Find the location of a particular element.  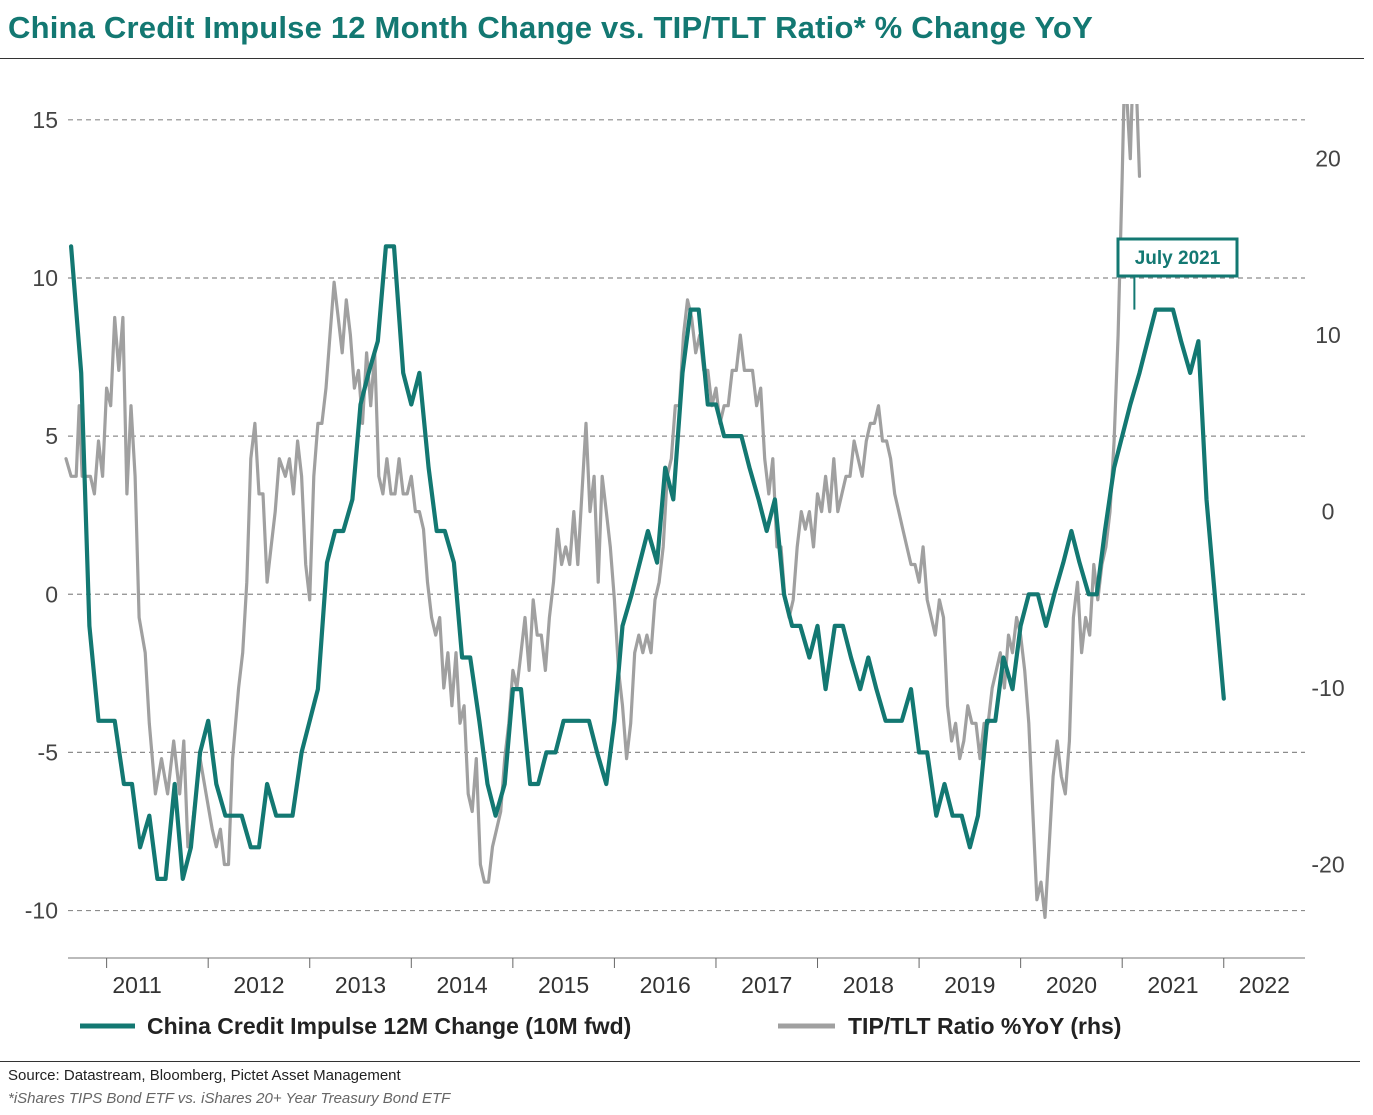

right-axis-ticks: 20 10 0 -10 -20 is located at coordinates (1327, 512).